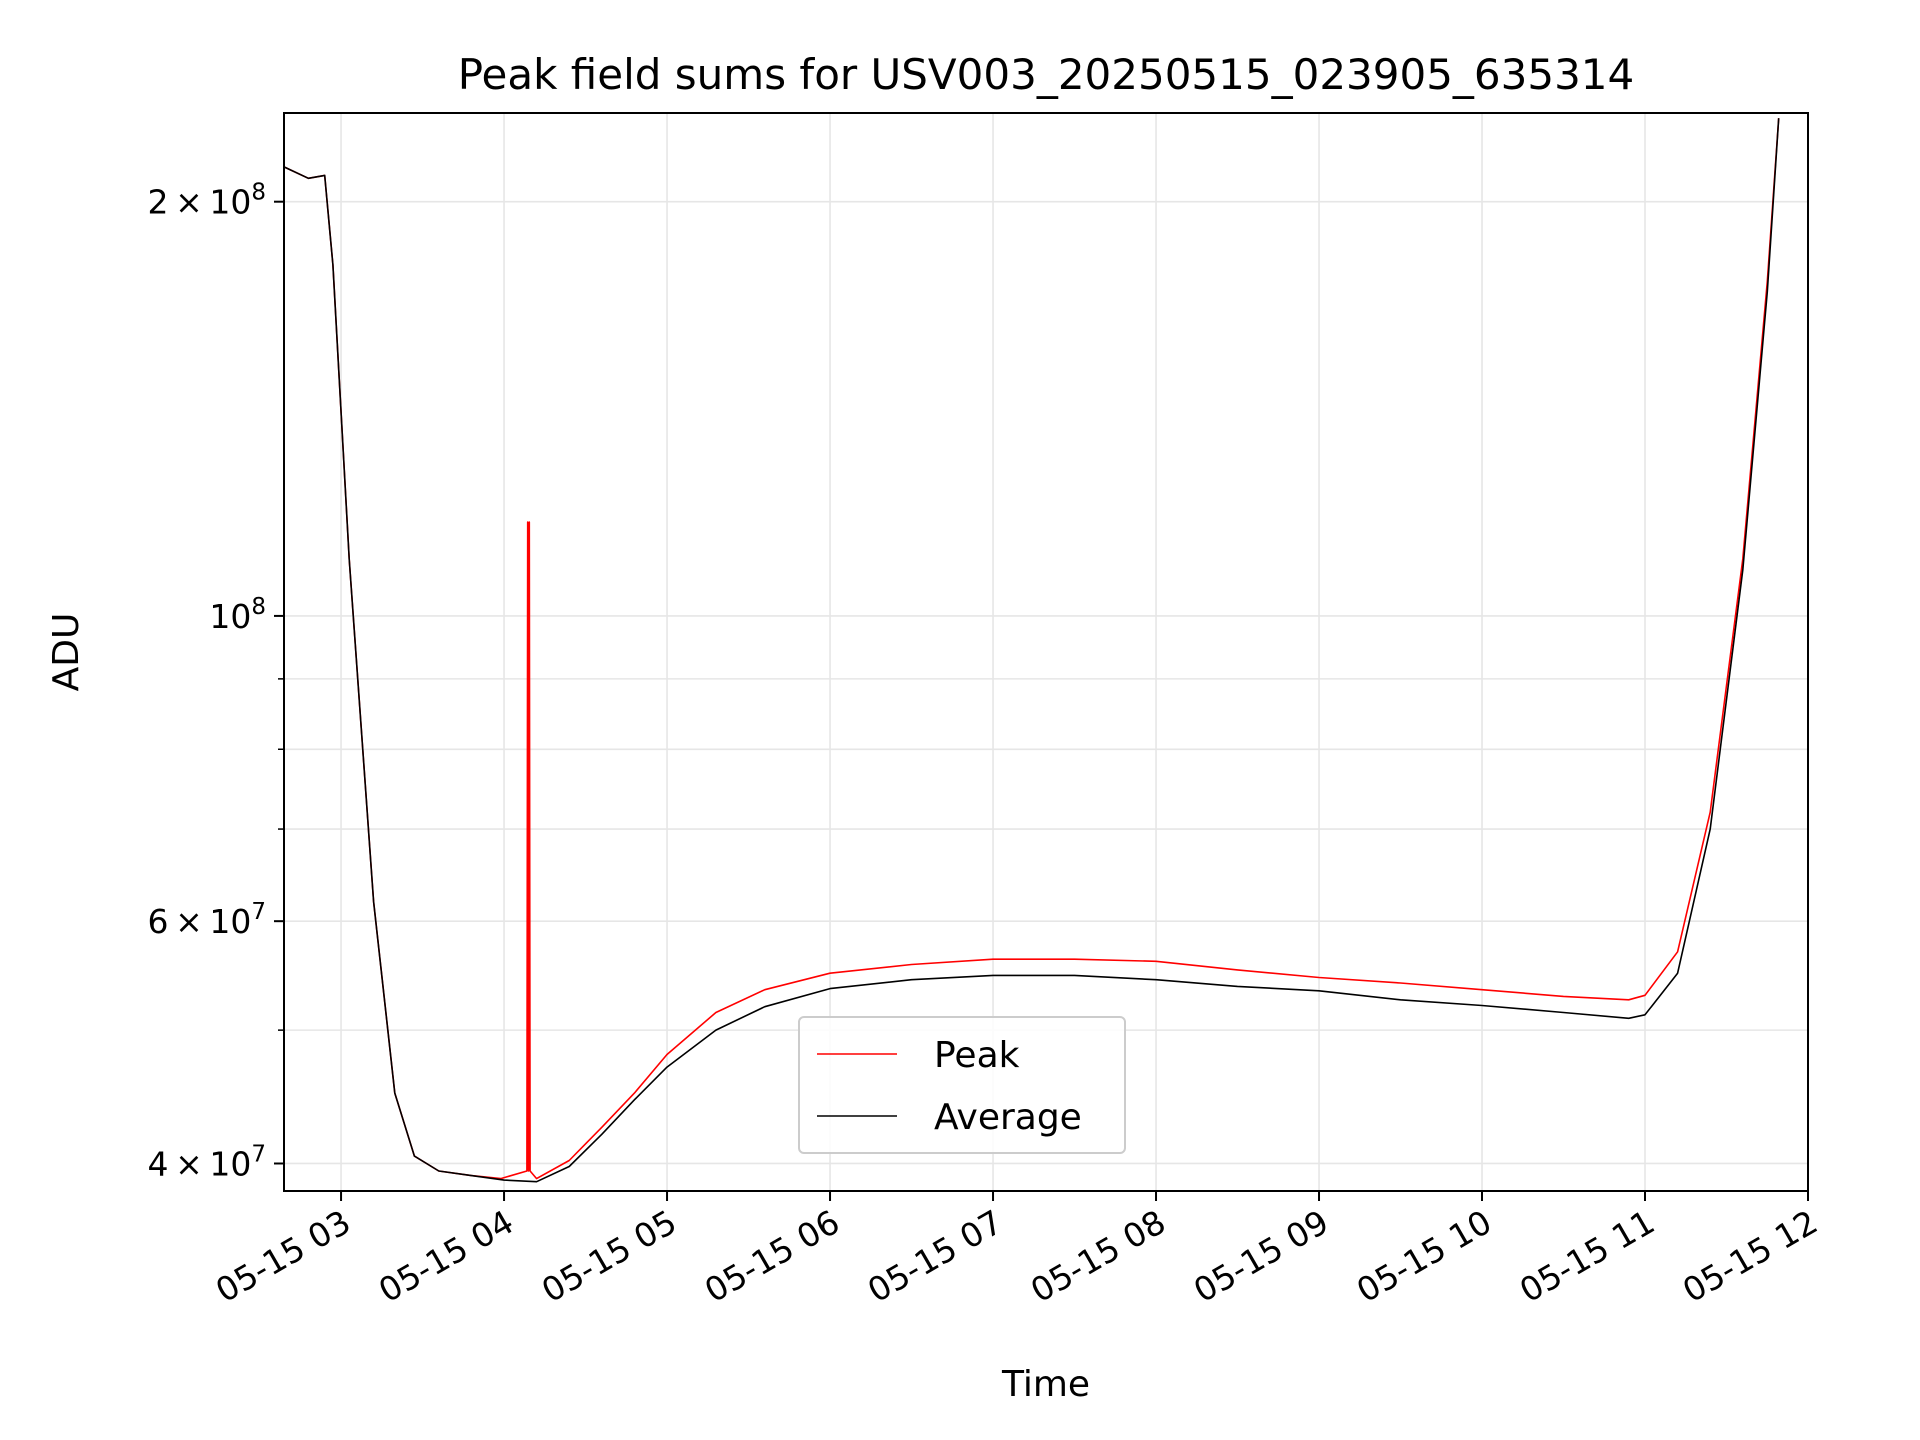  What do you see at coordinates (207, 201) in the screenshot?
I see `y-tick-label: 2 × 108` at bounding box center [207, 201].